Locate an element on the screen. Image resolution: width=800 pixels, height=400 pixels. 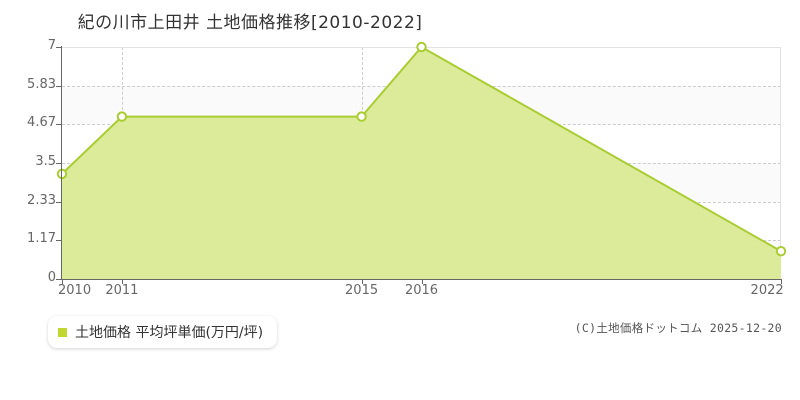
copyright-credit: (C)土地価格ドットコム 2025-12-20 is located at coordinates (678, 328).